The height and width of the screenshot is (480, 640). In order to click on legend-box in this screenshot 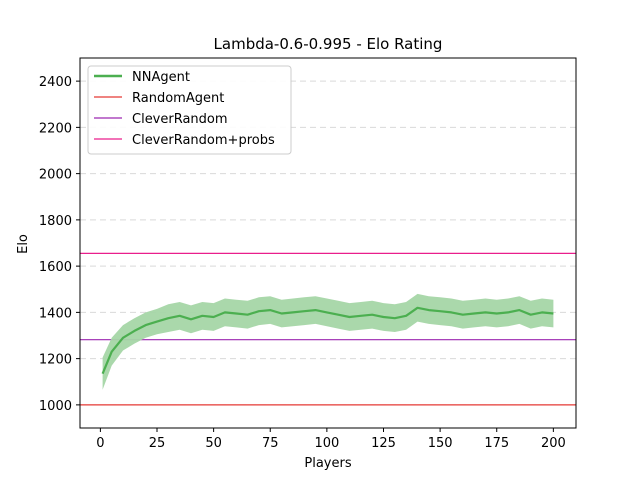, I will do `click(189, 110)`.